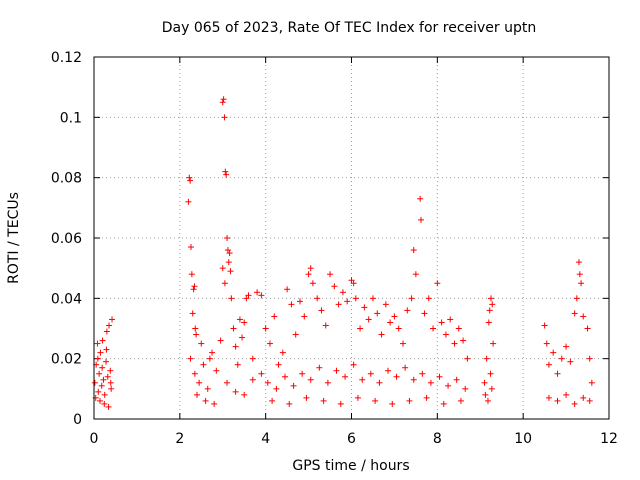 The image size is (640, 480). Describe the element at coordinates (179, 439) in the screenshot. I see `x-tick-label: 2` at that location.